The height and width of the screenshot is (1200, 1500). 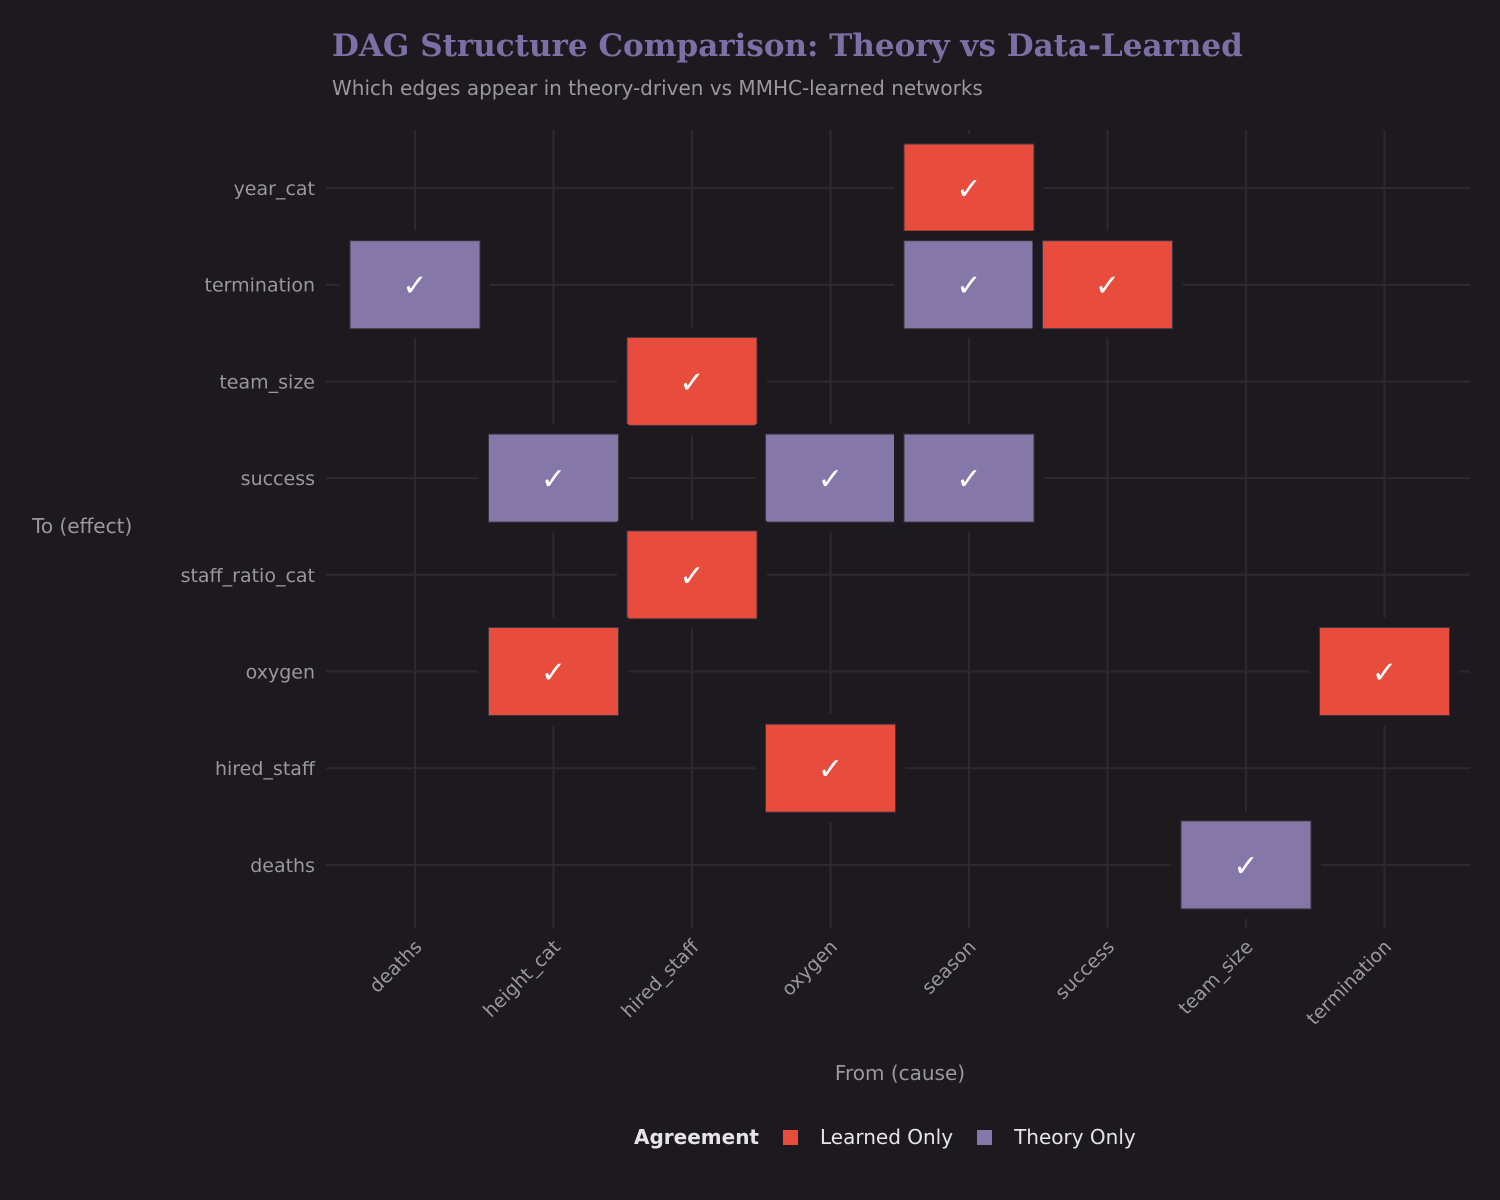 I want to click on tile-success-termination, so click(x=1107, y=285).